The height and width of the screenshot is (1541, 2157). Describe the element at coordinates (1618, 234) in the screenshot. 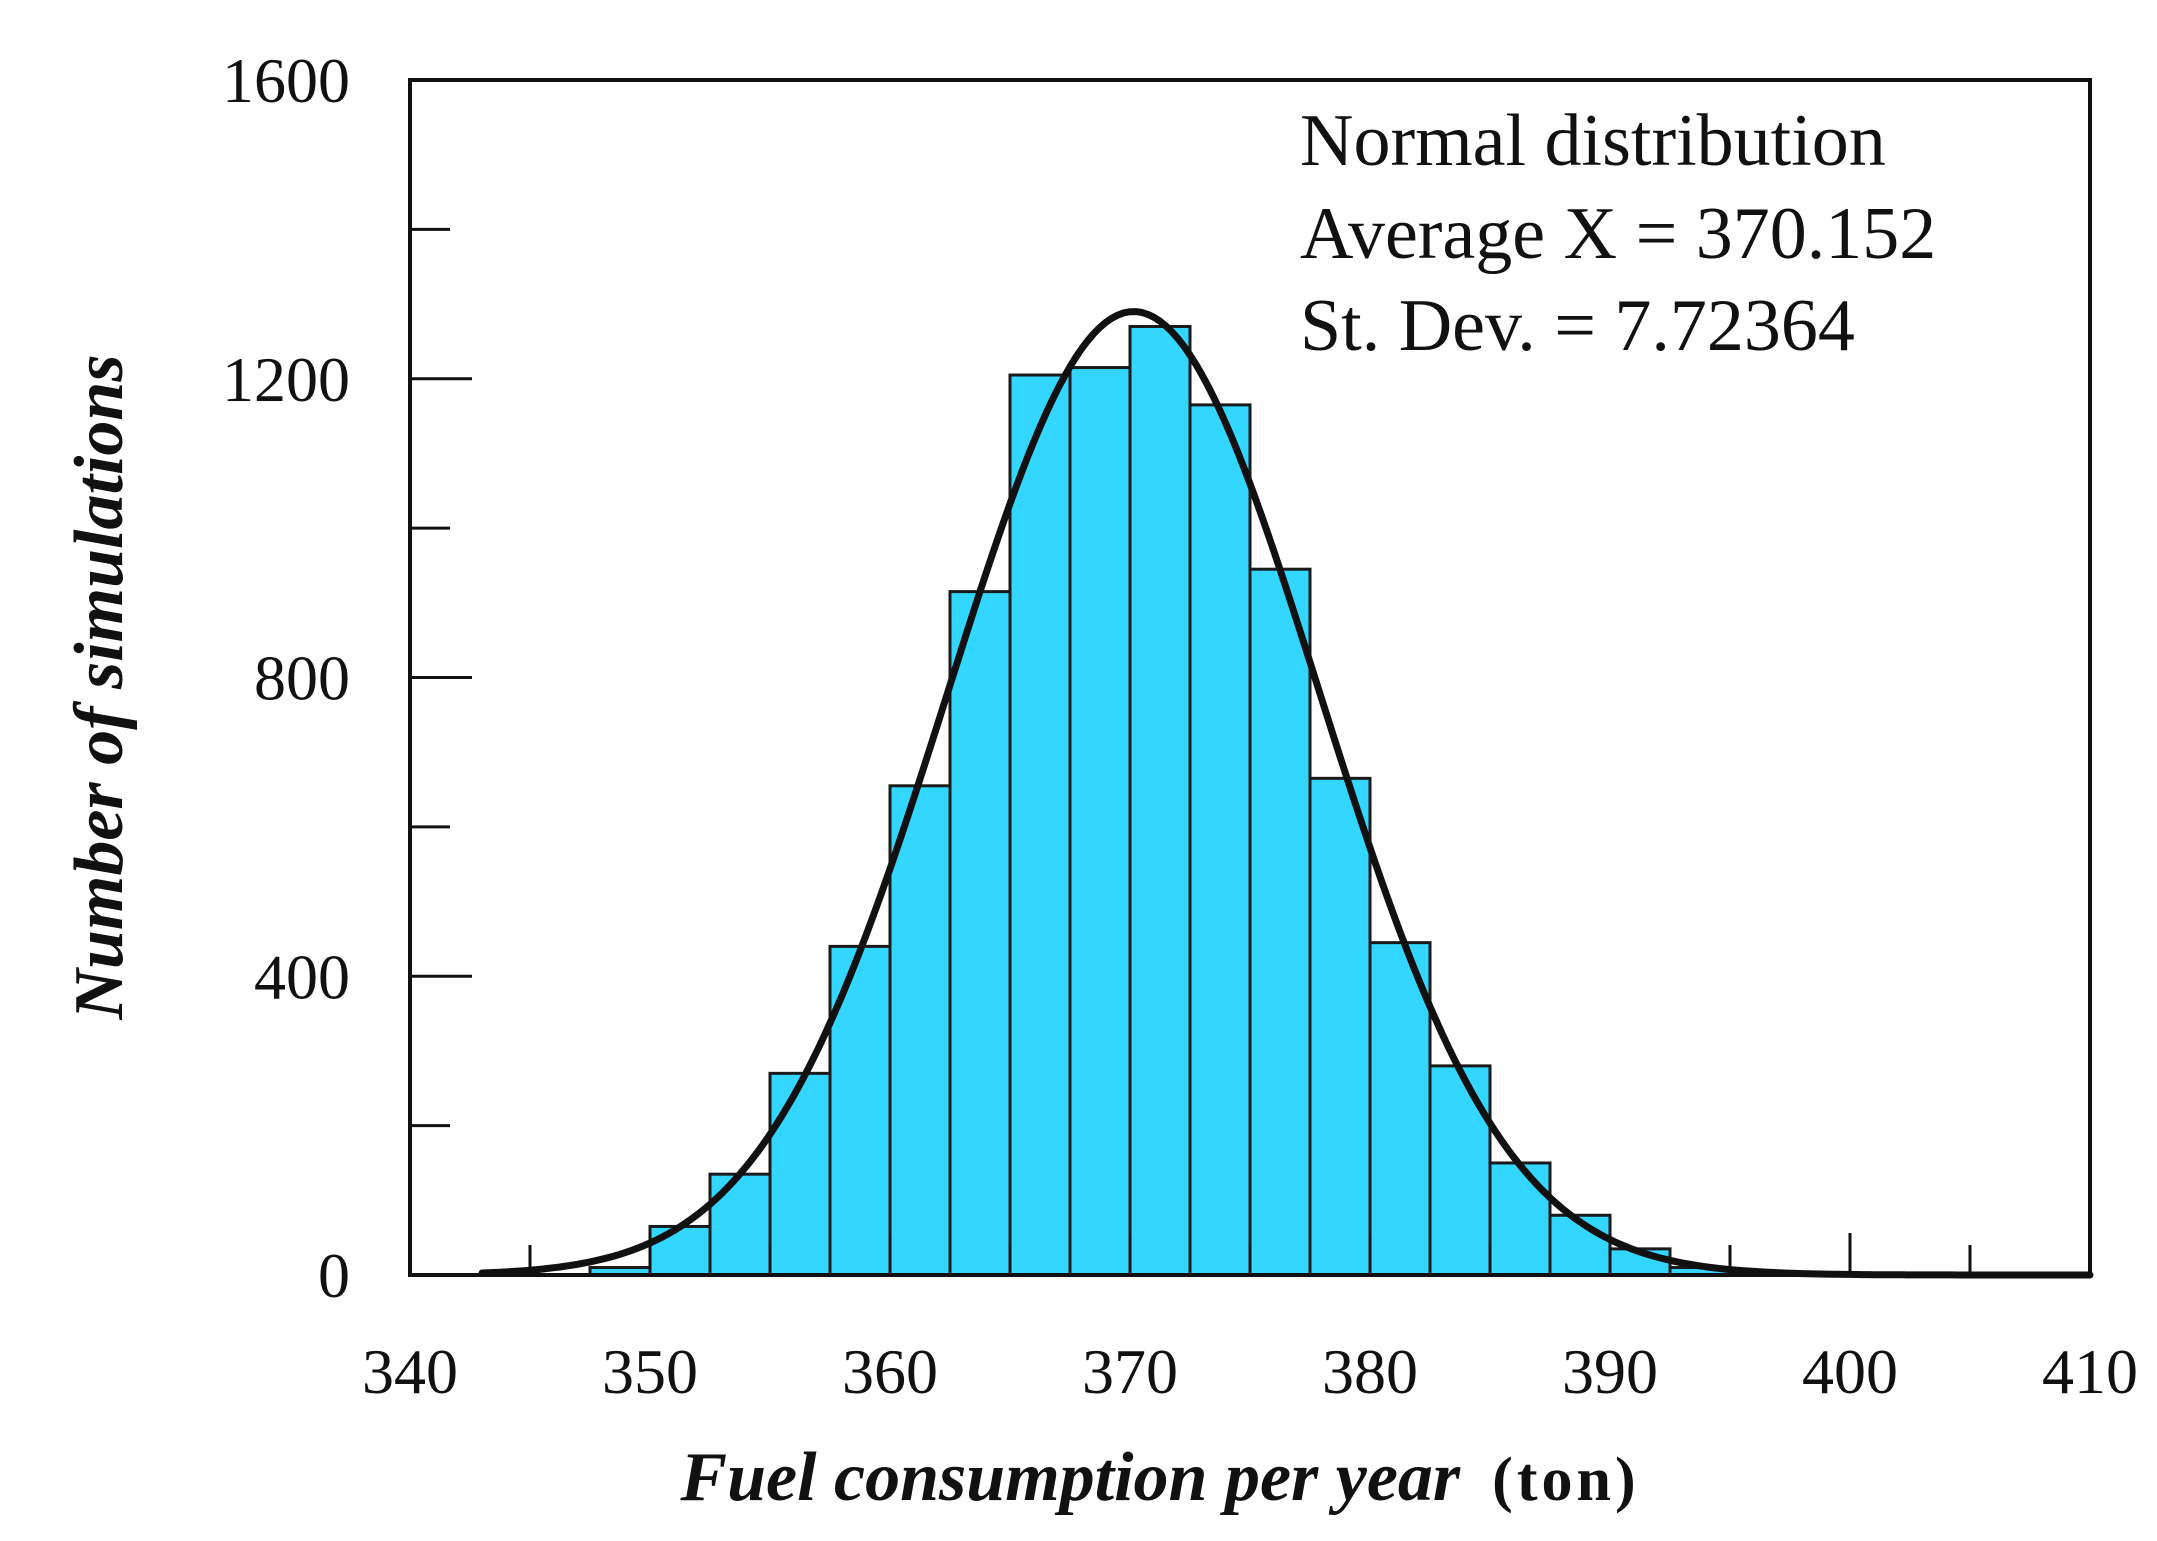

I see `annotation-mean: Average X = 370.152` at that location.